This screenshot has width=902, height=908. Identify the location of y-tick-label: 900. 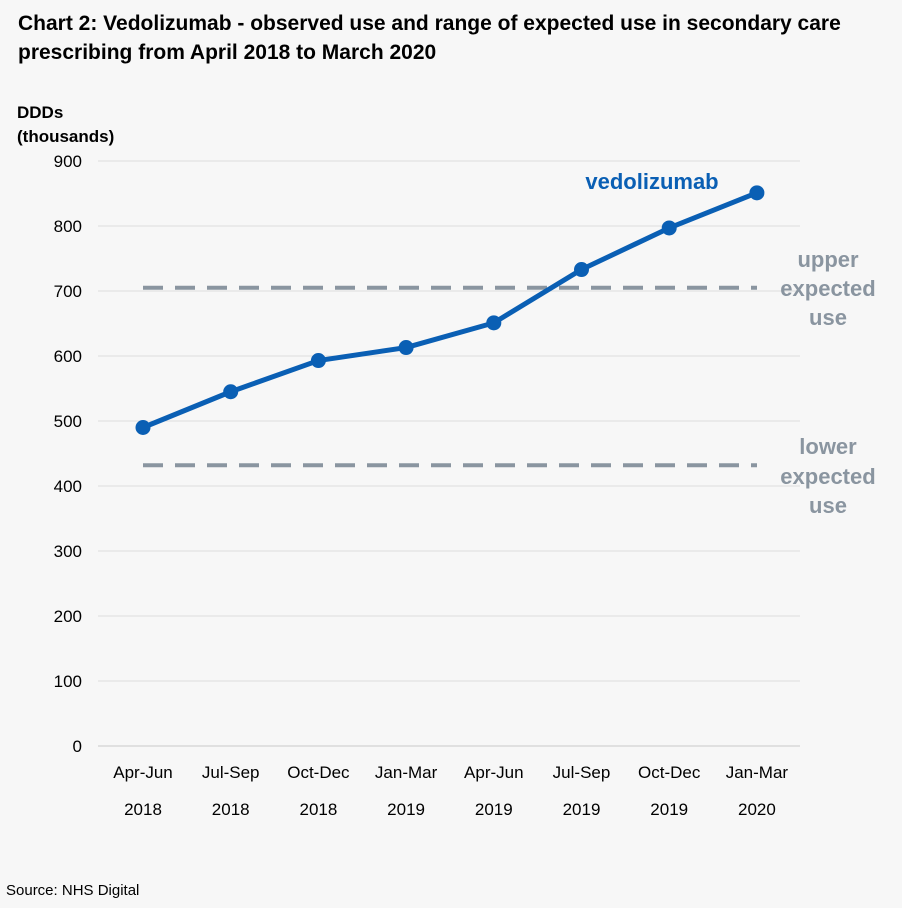
(68, 161).